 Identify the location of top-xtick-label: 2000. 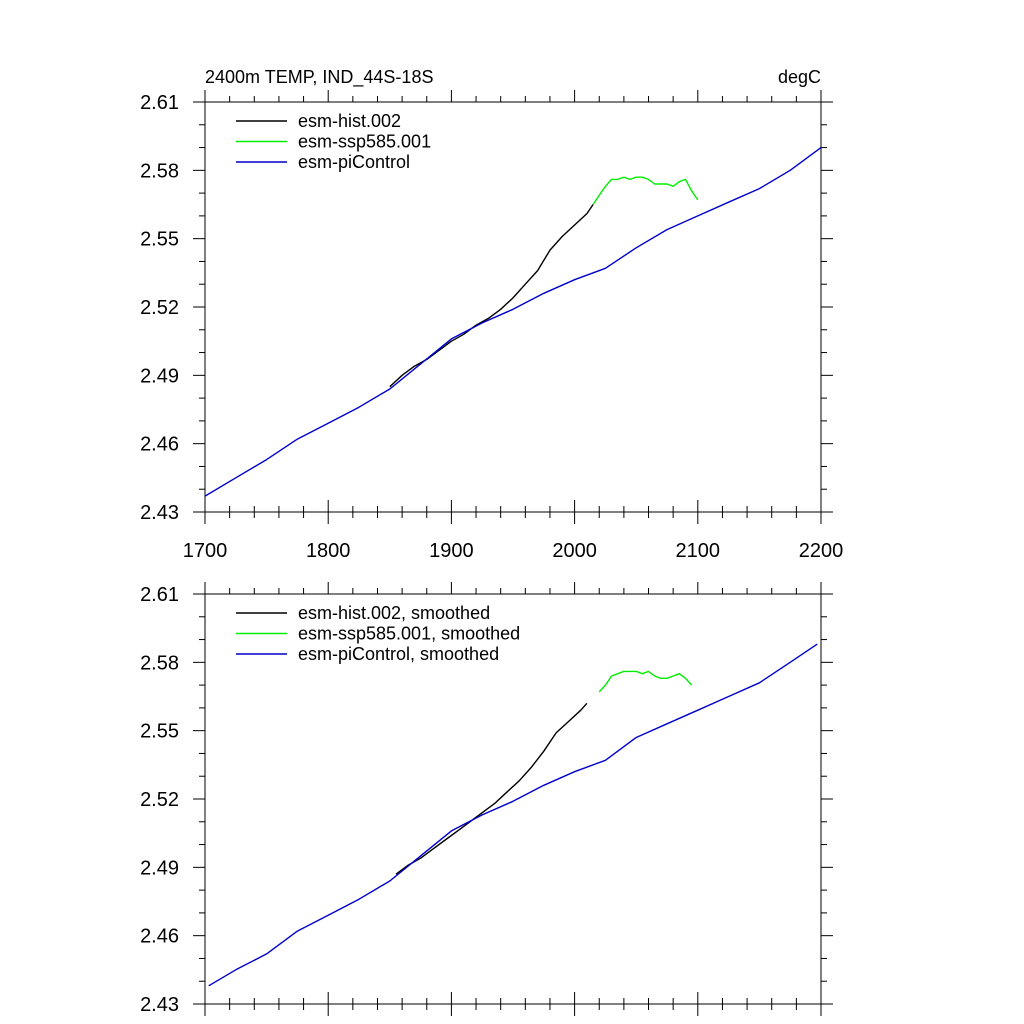
(574, 551).